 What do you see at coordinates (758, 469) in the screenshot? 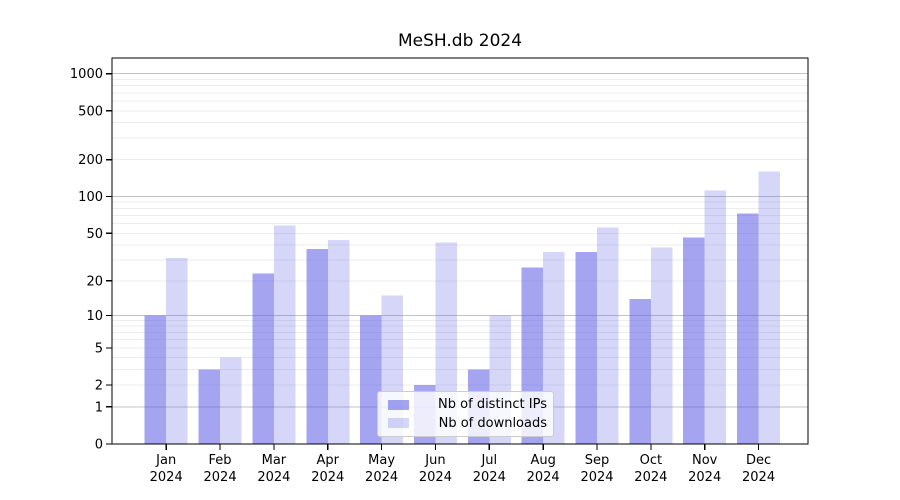
I see `x-tick-label-dec: Dec 2024` at bounding box center [758, 469].